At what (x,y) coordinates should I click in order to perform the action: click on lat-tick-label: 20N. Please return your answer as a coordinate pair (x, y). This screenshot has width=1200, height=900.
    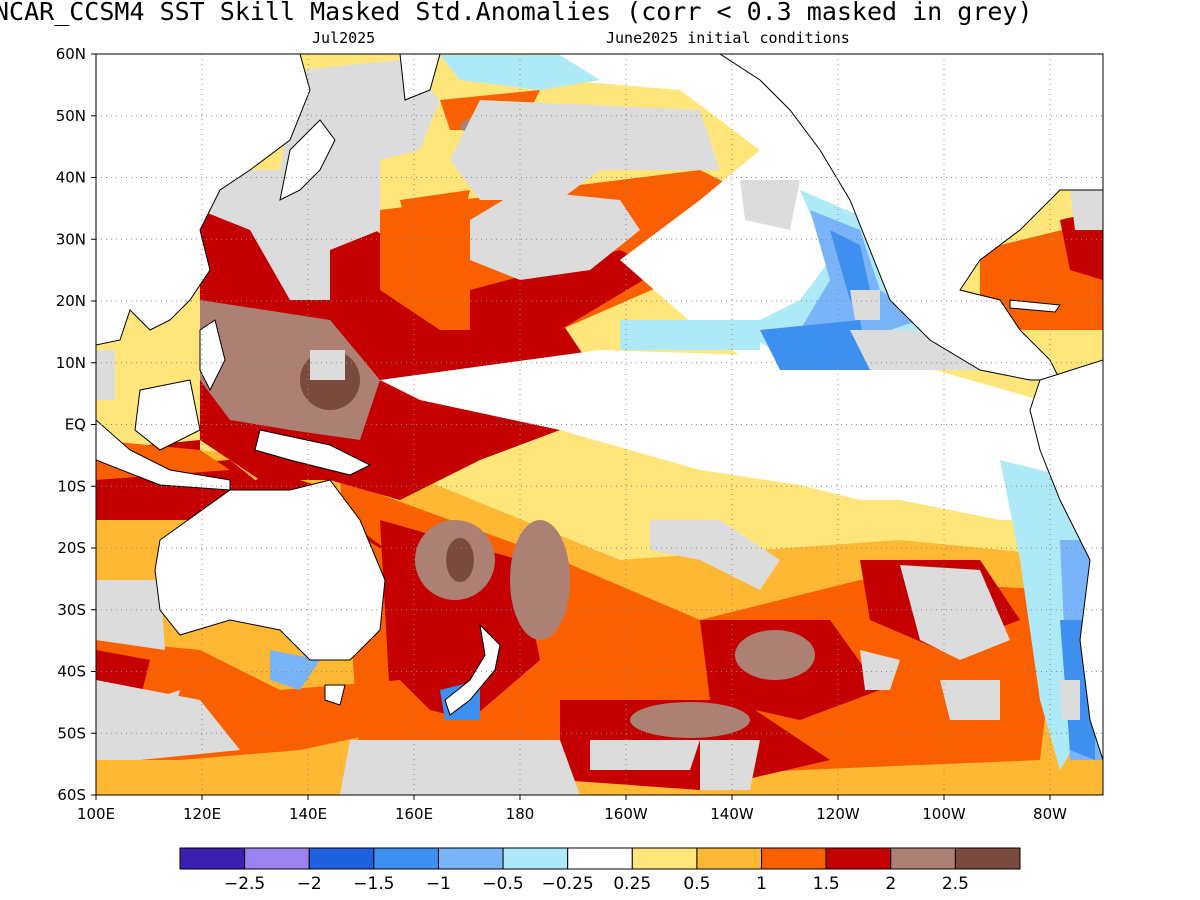
    Looking at the image, I should click on (71, 301).